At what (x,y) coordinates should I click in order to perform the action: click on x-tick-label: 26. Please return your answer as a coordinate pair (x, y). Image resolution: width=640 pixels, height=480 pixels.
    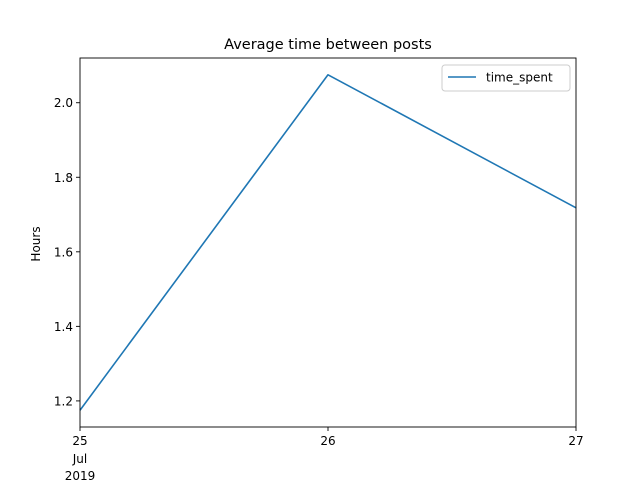
    Looking at the image, I should click on (327, 441).